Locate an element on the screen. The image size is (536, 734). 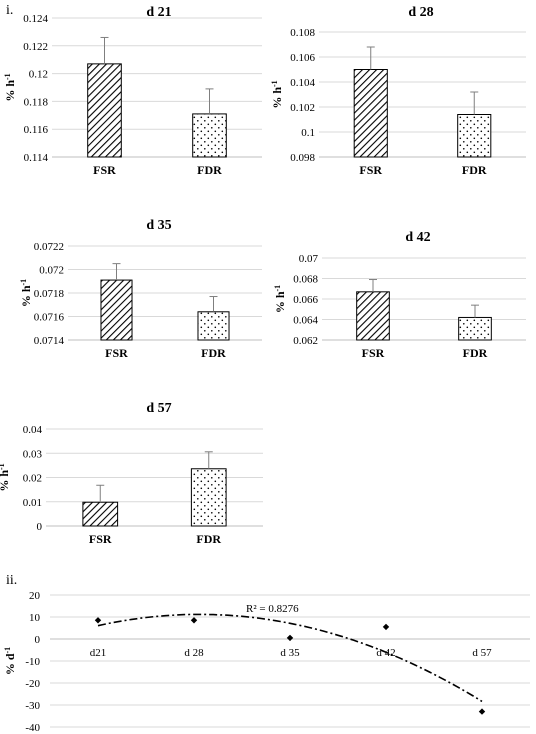
y-tick-label: 0.0716 is located at coordinates (49, 318).